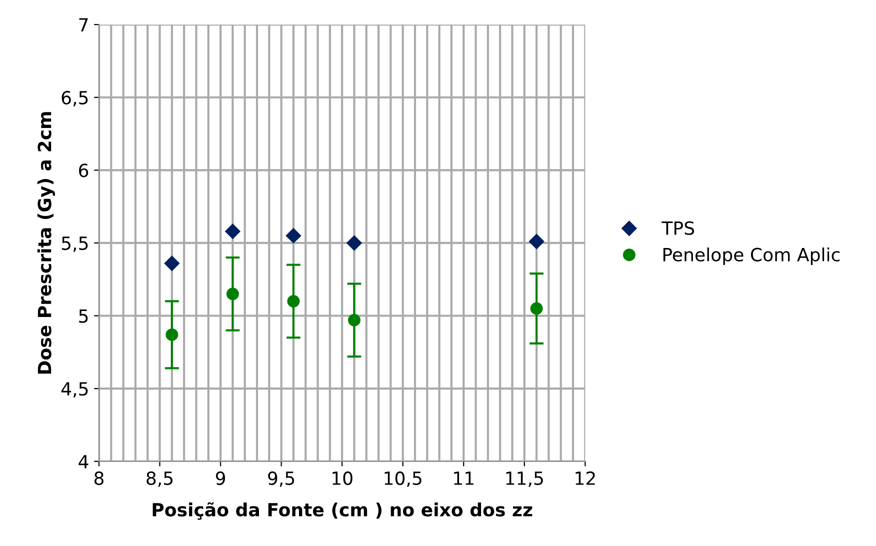  Describe the element at coordinates (159, 479) in the screenshot. I see `x-tick-label: 8,5` at that location.